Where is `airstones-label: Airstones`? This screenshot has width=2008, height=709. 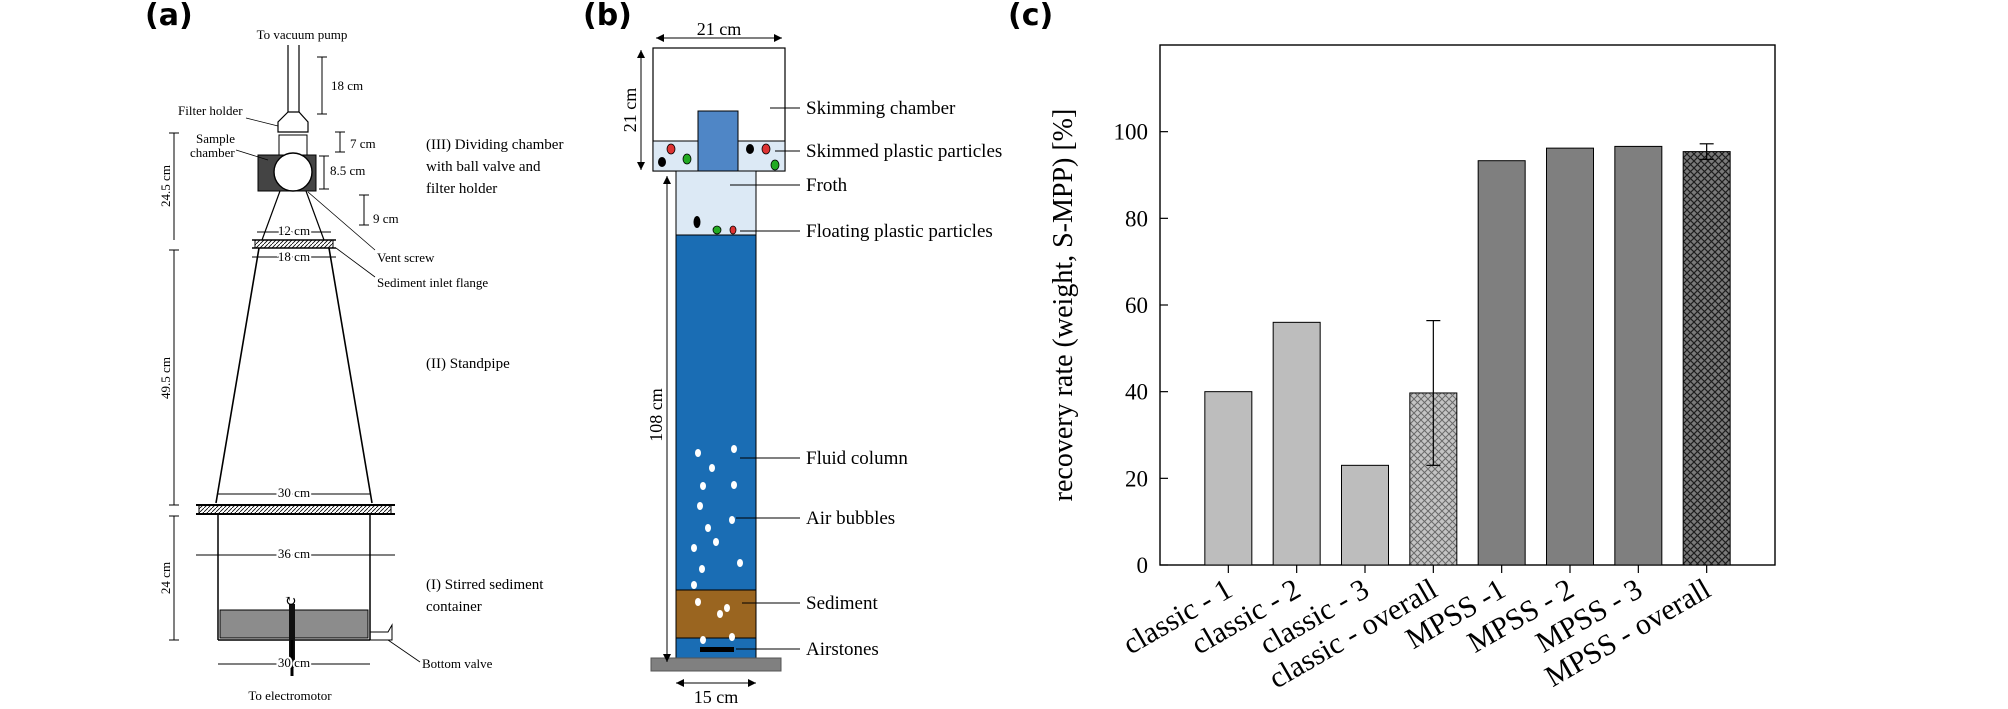 airstones-label: Airstones is located at coordinates (842, 649).